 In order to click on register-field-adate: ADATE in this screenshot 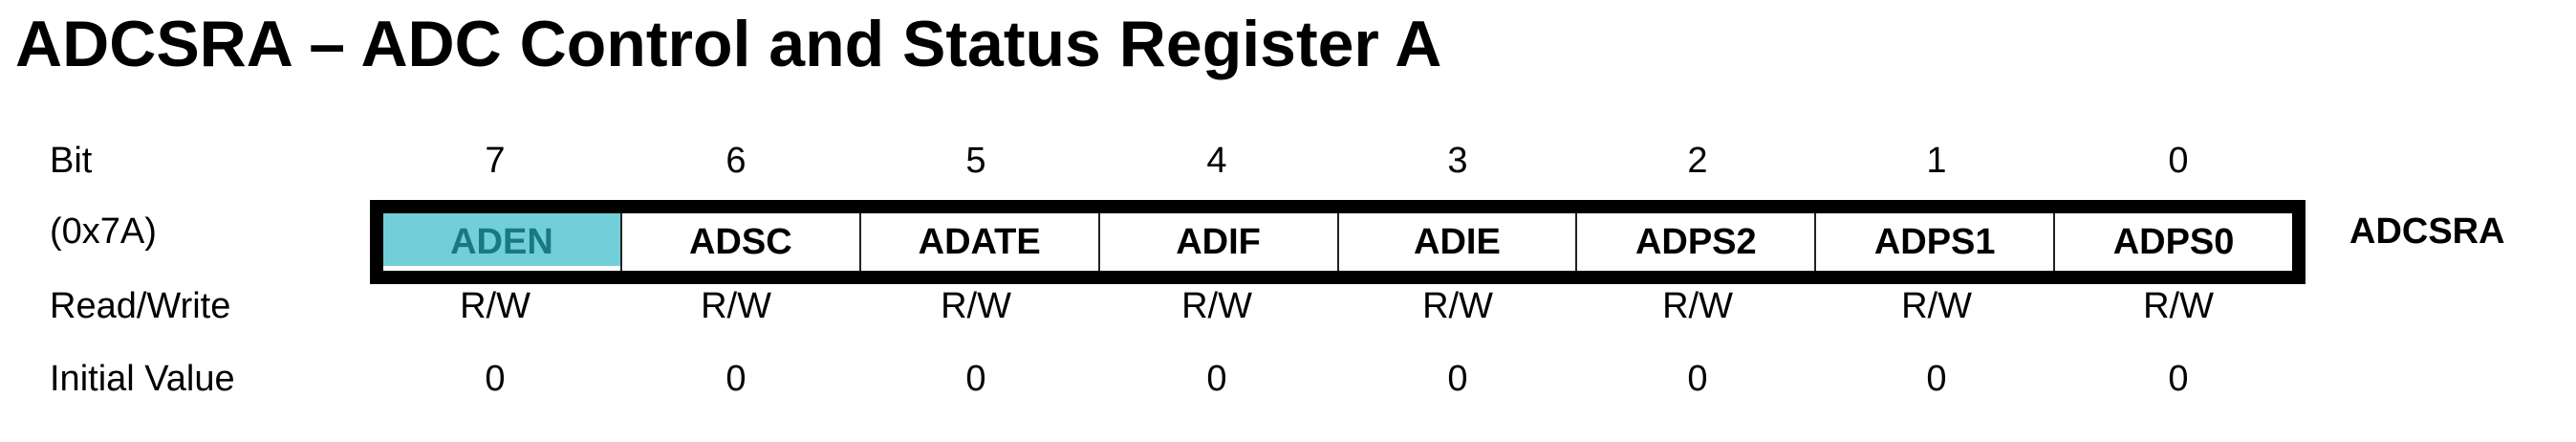, I will do `click(978, 242)`.